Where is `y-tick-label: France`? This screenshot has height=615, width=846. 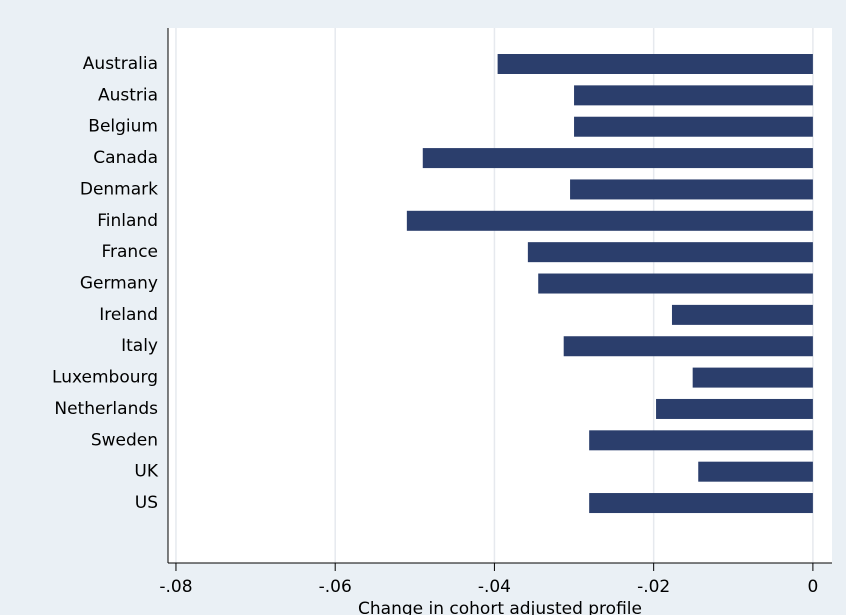 y-tick-label: France is located at coordinates (129, 252).